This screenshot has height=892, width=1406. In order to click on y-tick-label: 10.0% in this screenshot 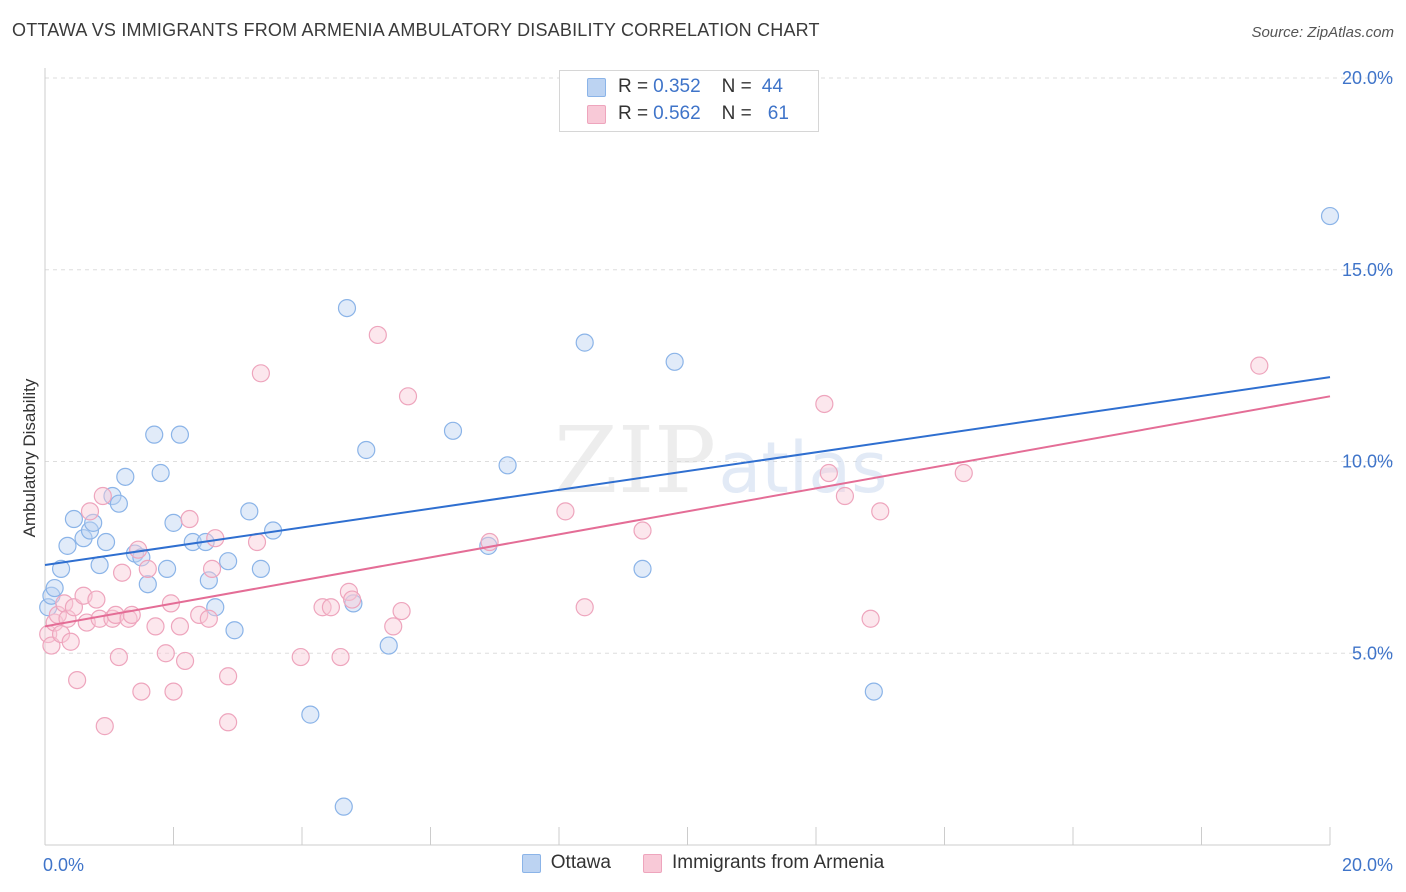, I will do `click(1367, 462)`.